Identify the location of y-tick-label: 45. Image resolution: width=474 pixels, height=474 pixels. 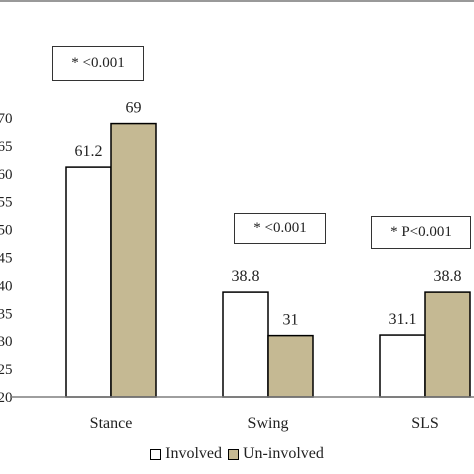
(6, 259).